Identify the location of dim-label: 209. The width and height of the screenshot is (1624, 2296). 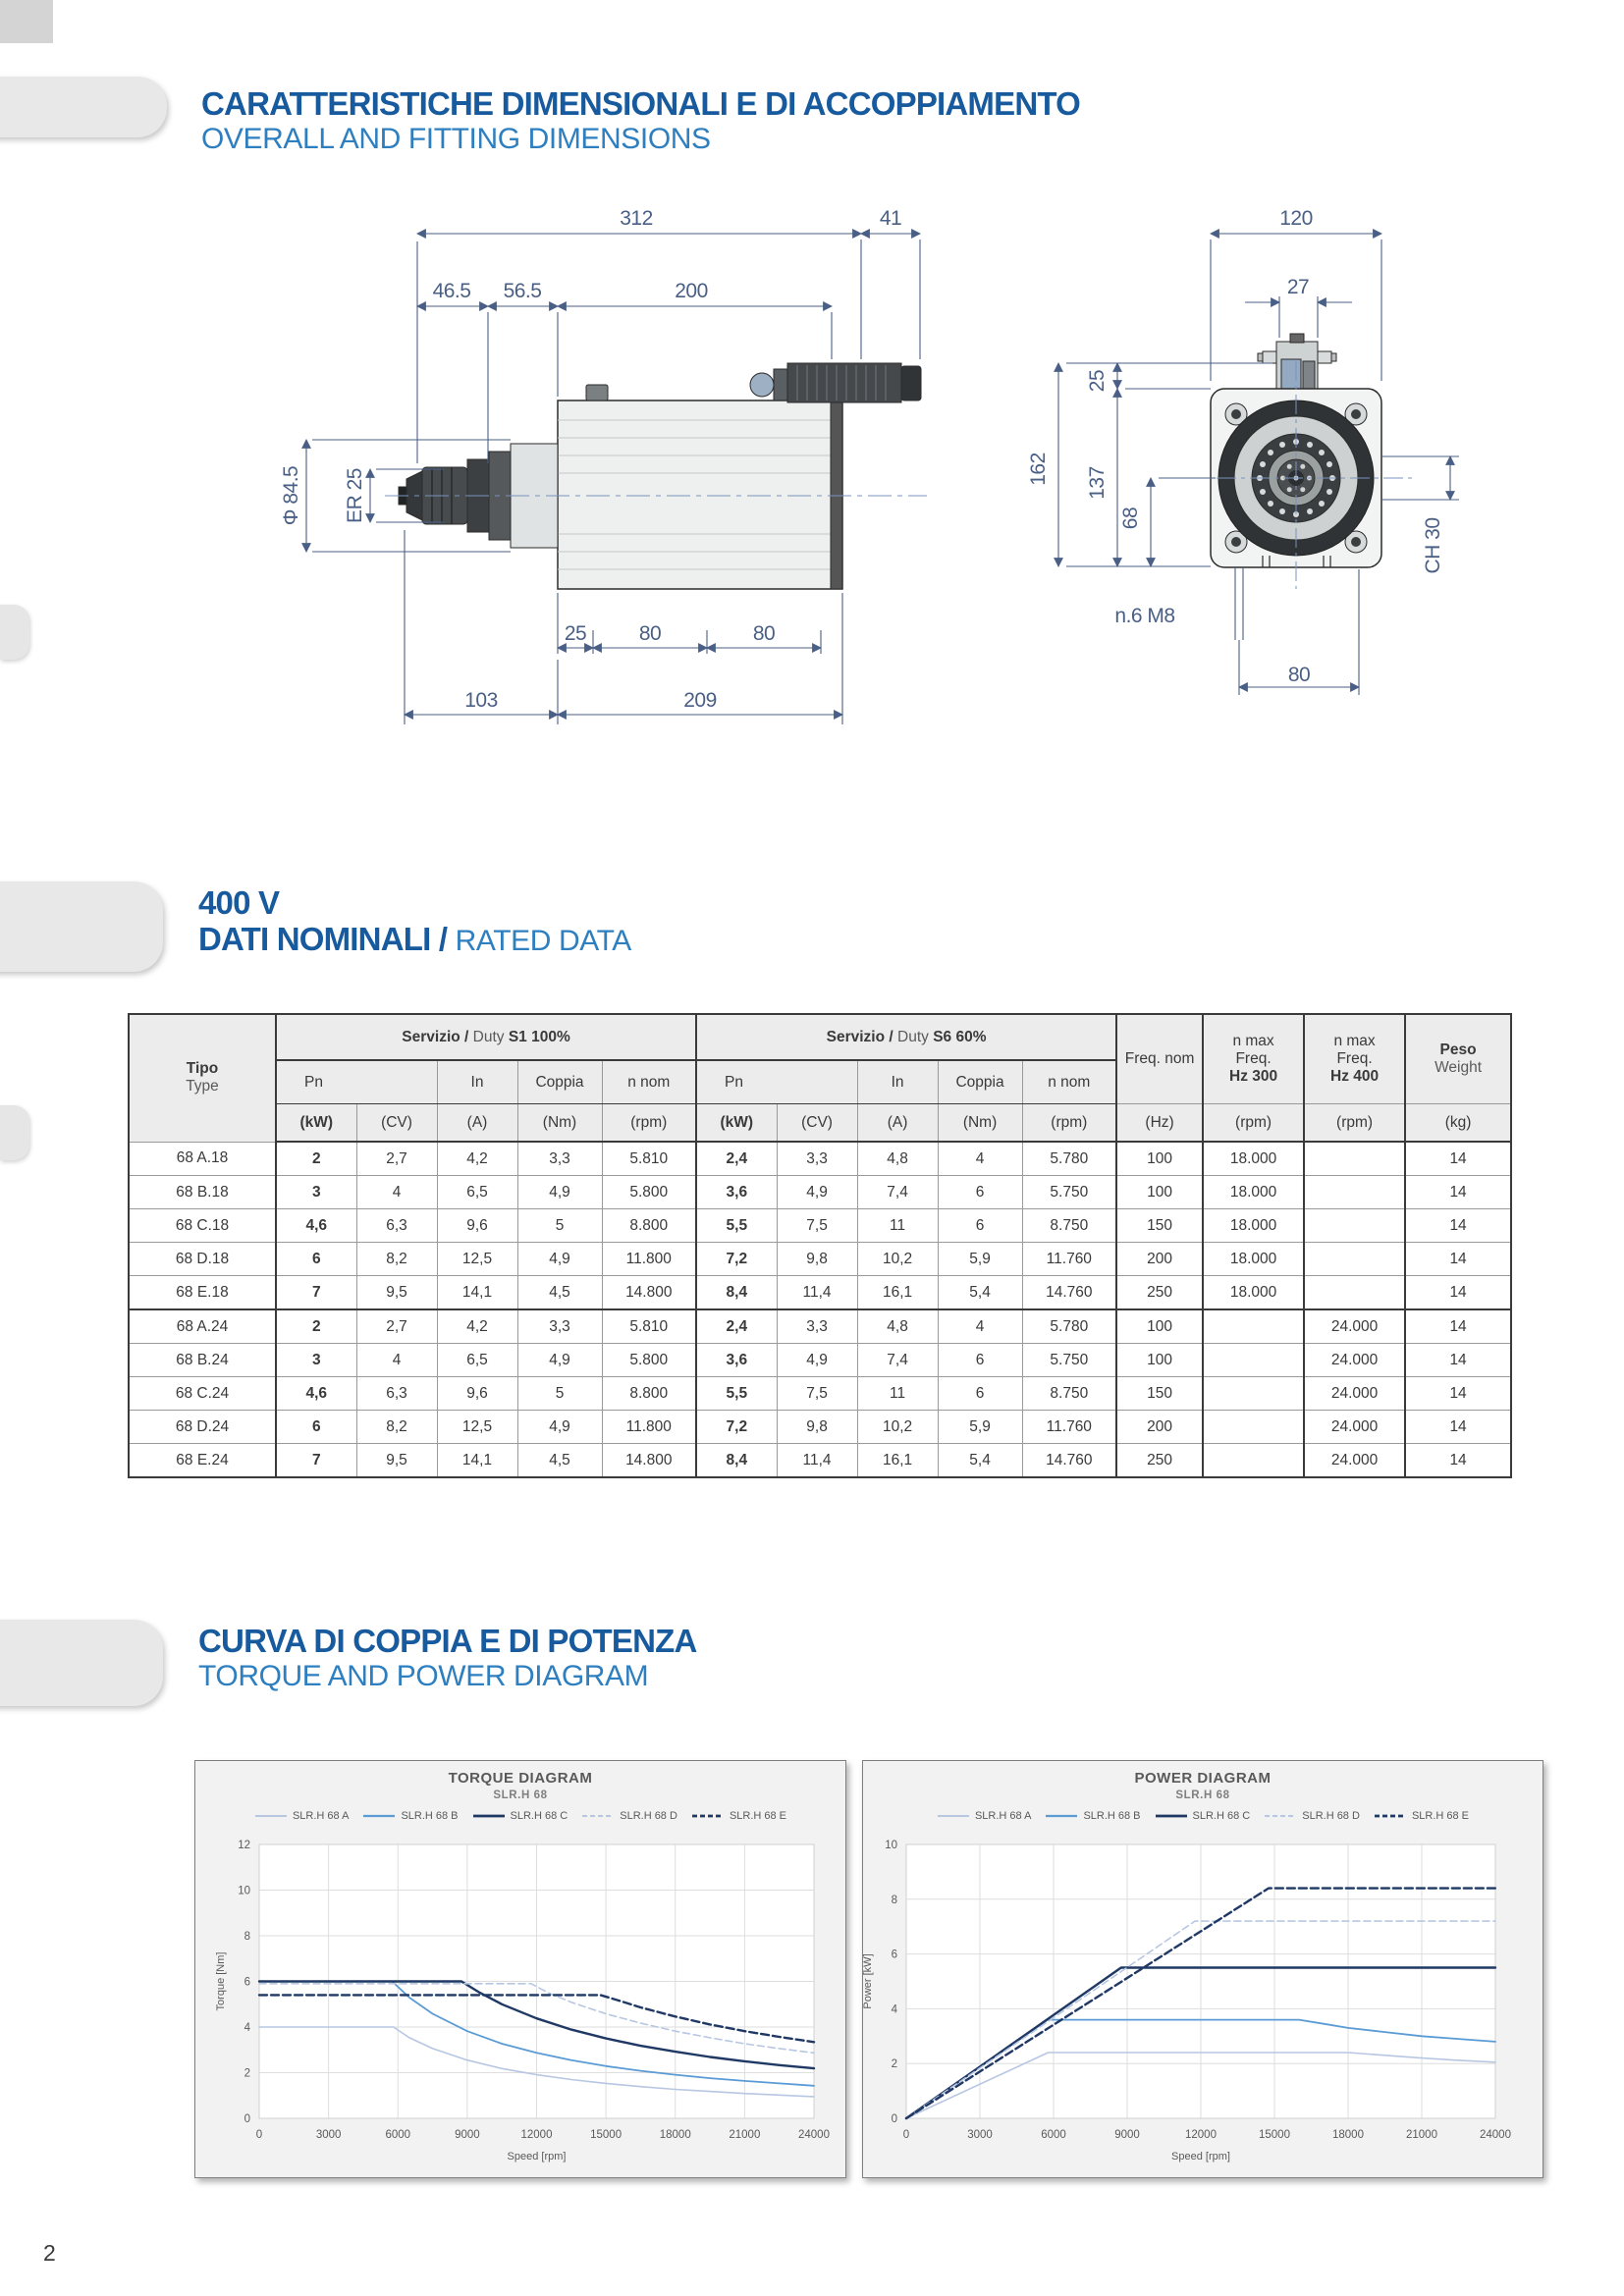
(700, 700).